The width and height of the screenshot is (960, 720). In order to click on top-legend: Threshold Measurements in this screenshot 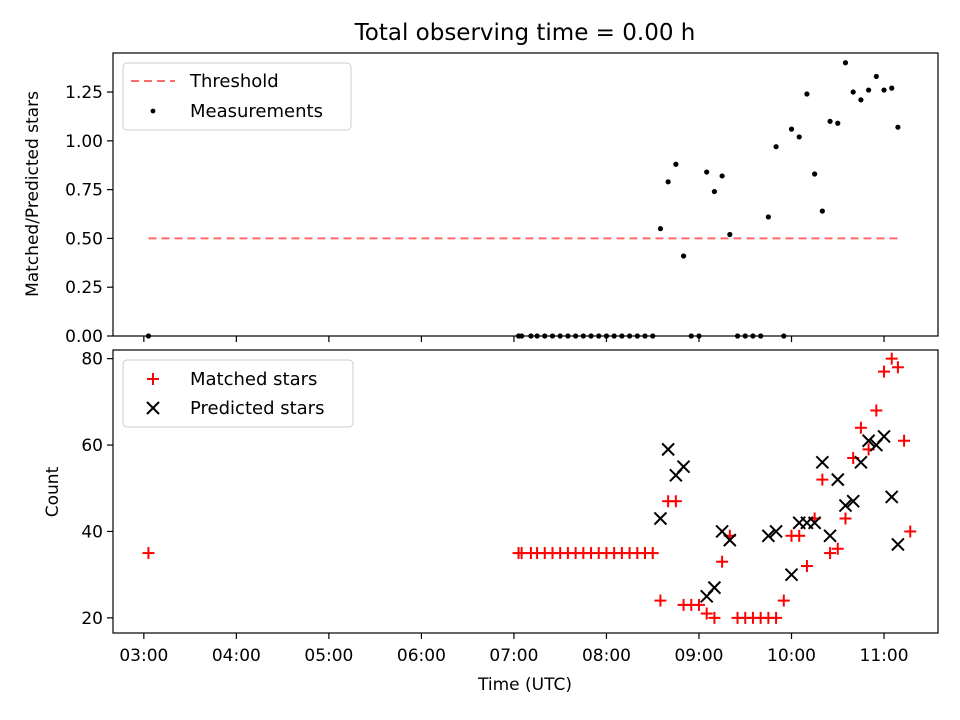, I will do `click(237, 96)`.